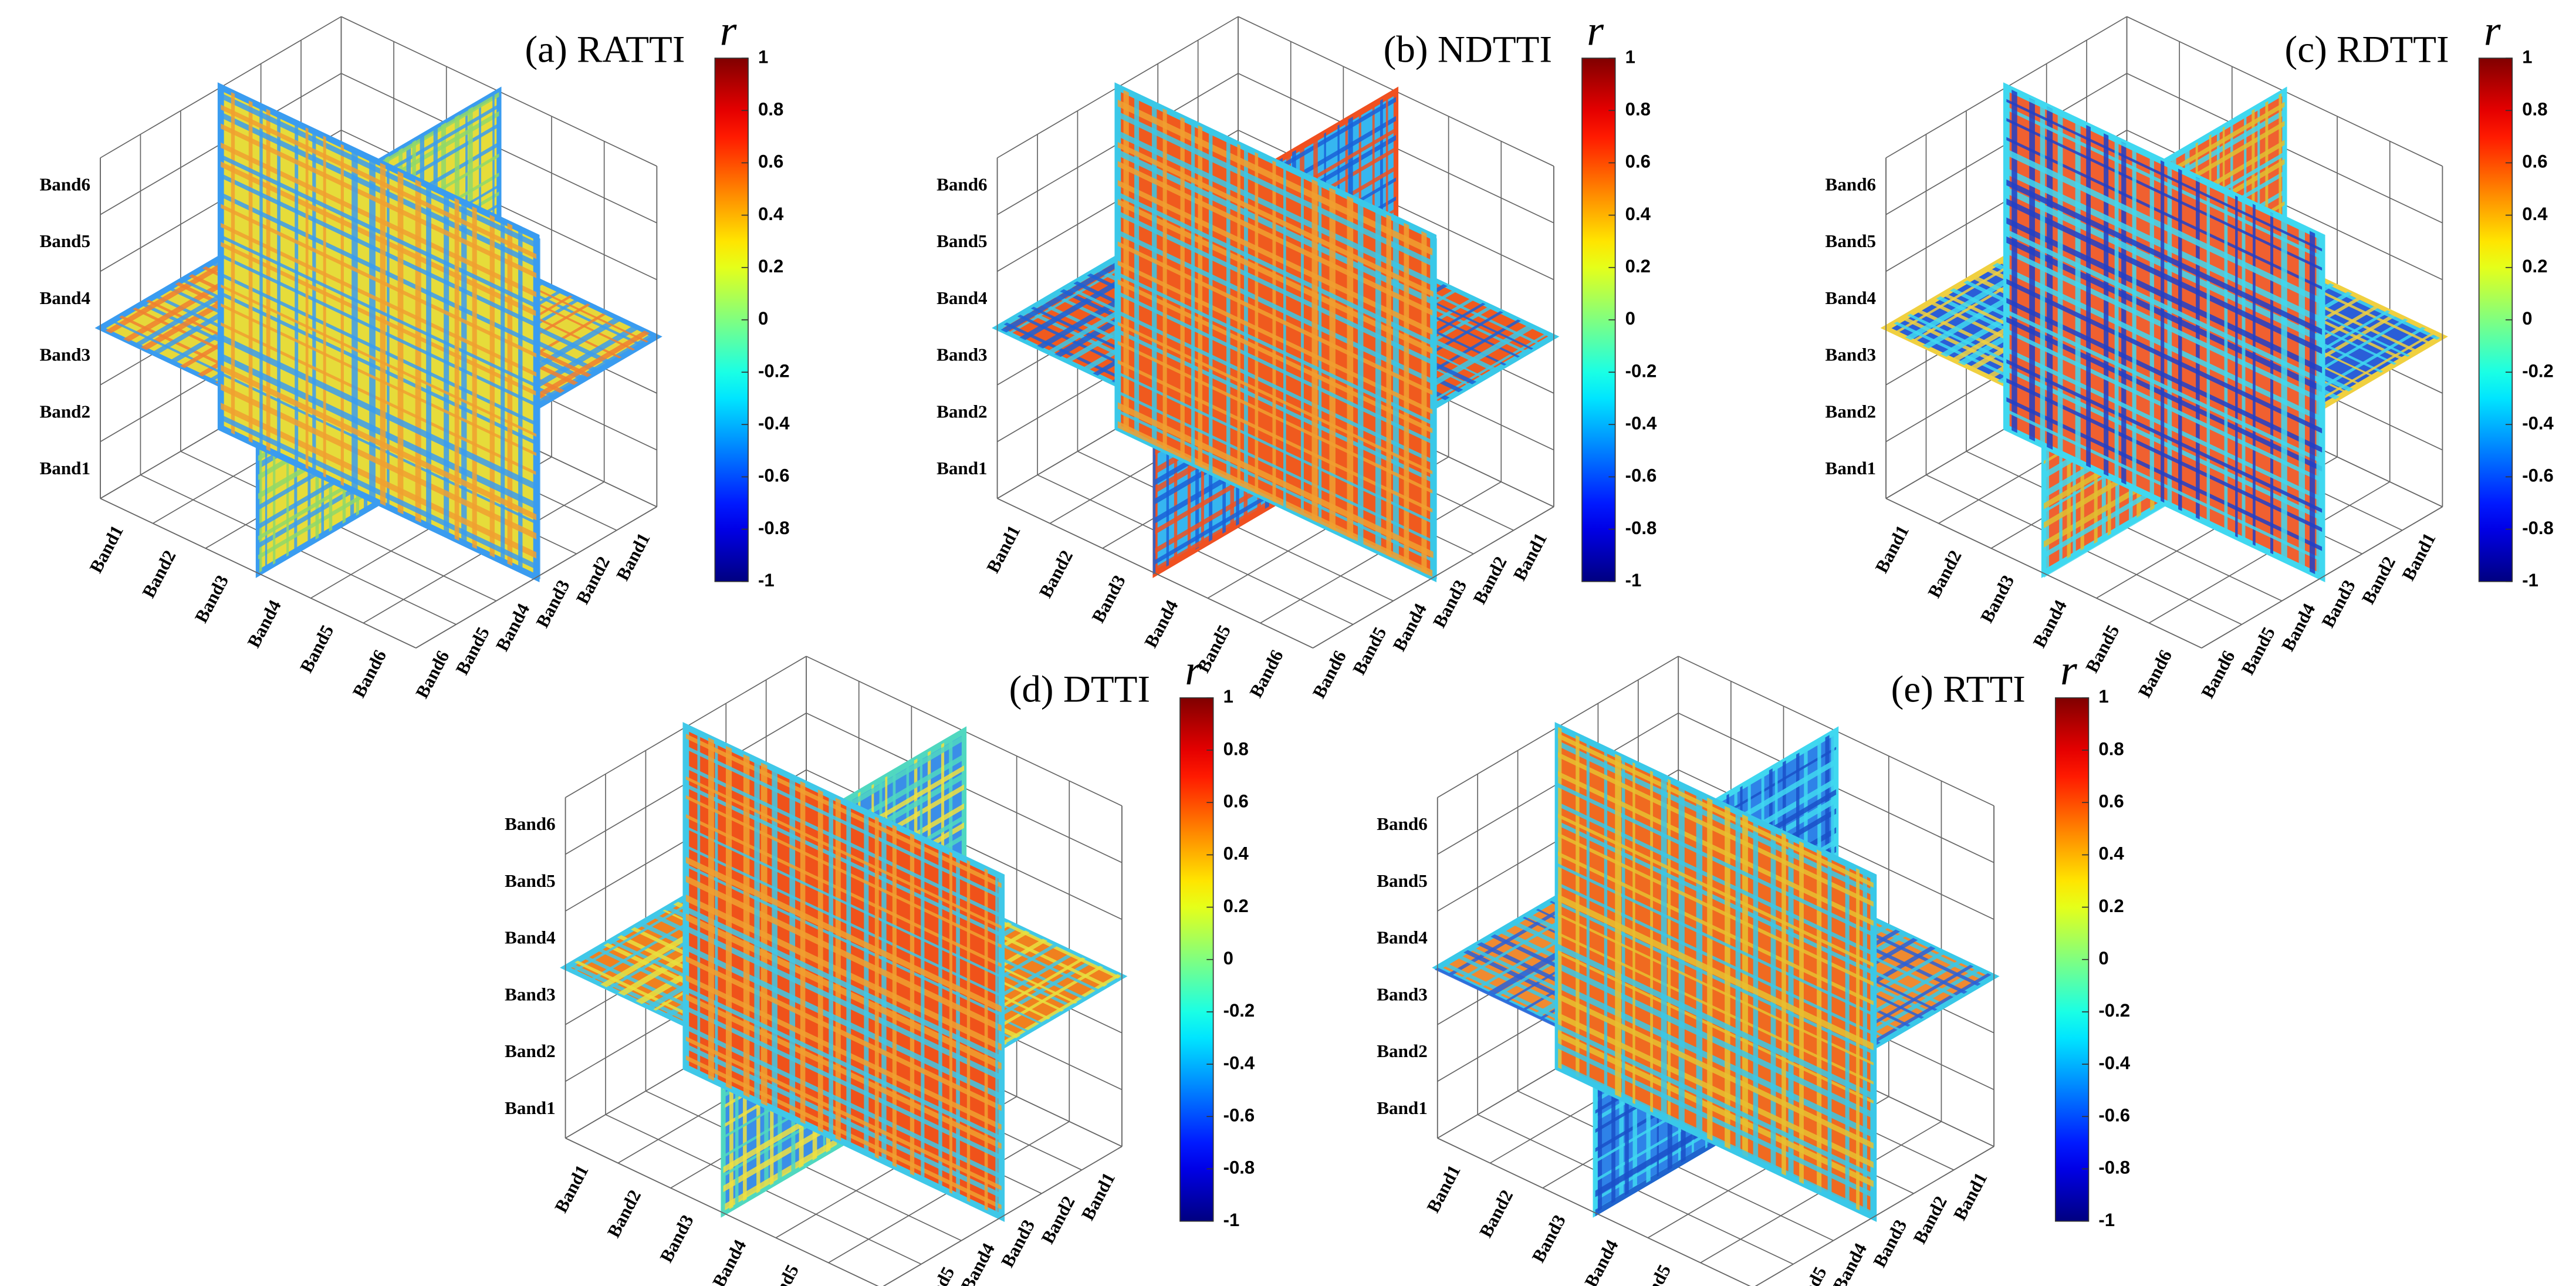 Image resolution: width=2576 pixels, height=1286 pixels. I want to click on colorbar-tick-label: 0, so click(2527, 319).